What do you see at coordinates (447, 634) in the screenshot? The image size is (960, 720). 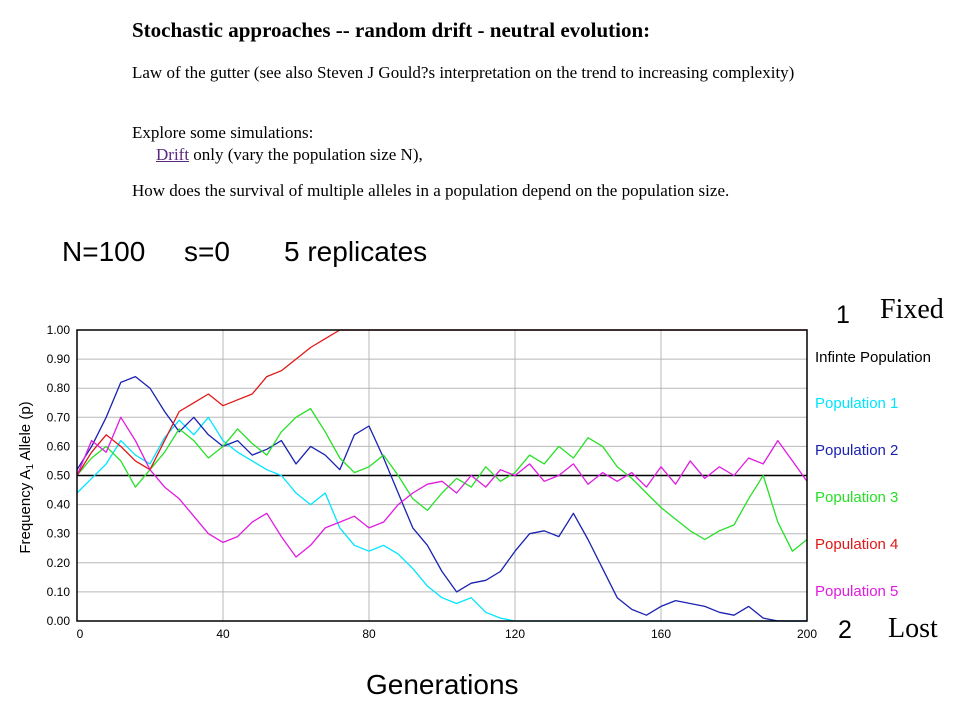 I see `x-tick-labels: 0 40 80 120 160 200` at bounding box center [447, 634].